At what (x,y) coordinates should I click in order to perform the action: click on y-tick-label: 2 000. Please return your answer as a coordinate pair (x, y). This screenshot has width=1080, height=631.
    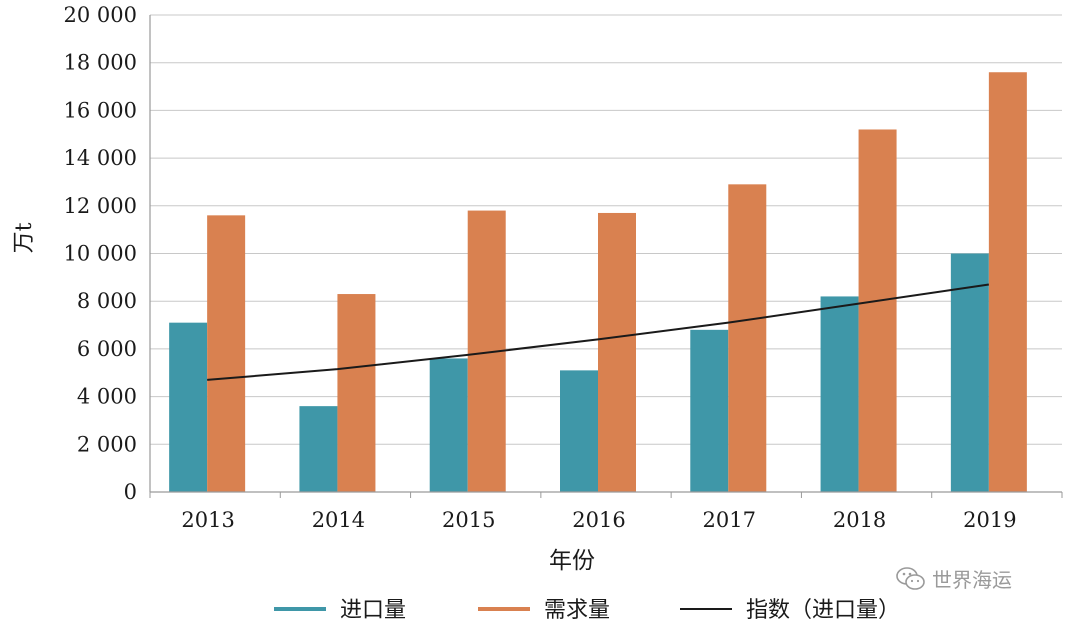
    Looking at the image, I should click on (107, 444).